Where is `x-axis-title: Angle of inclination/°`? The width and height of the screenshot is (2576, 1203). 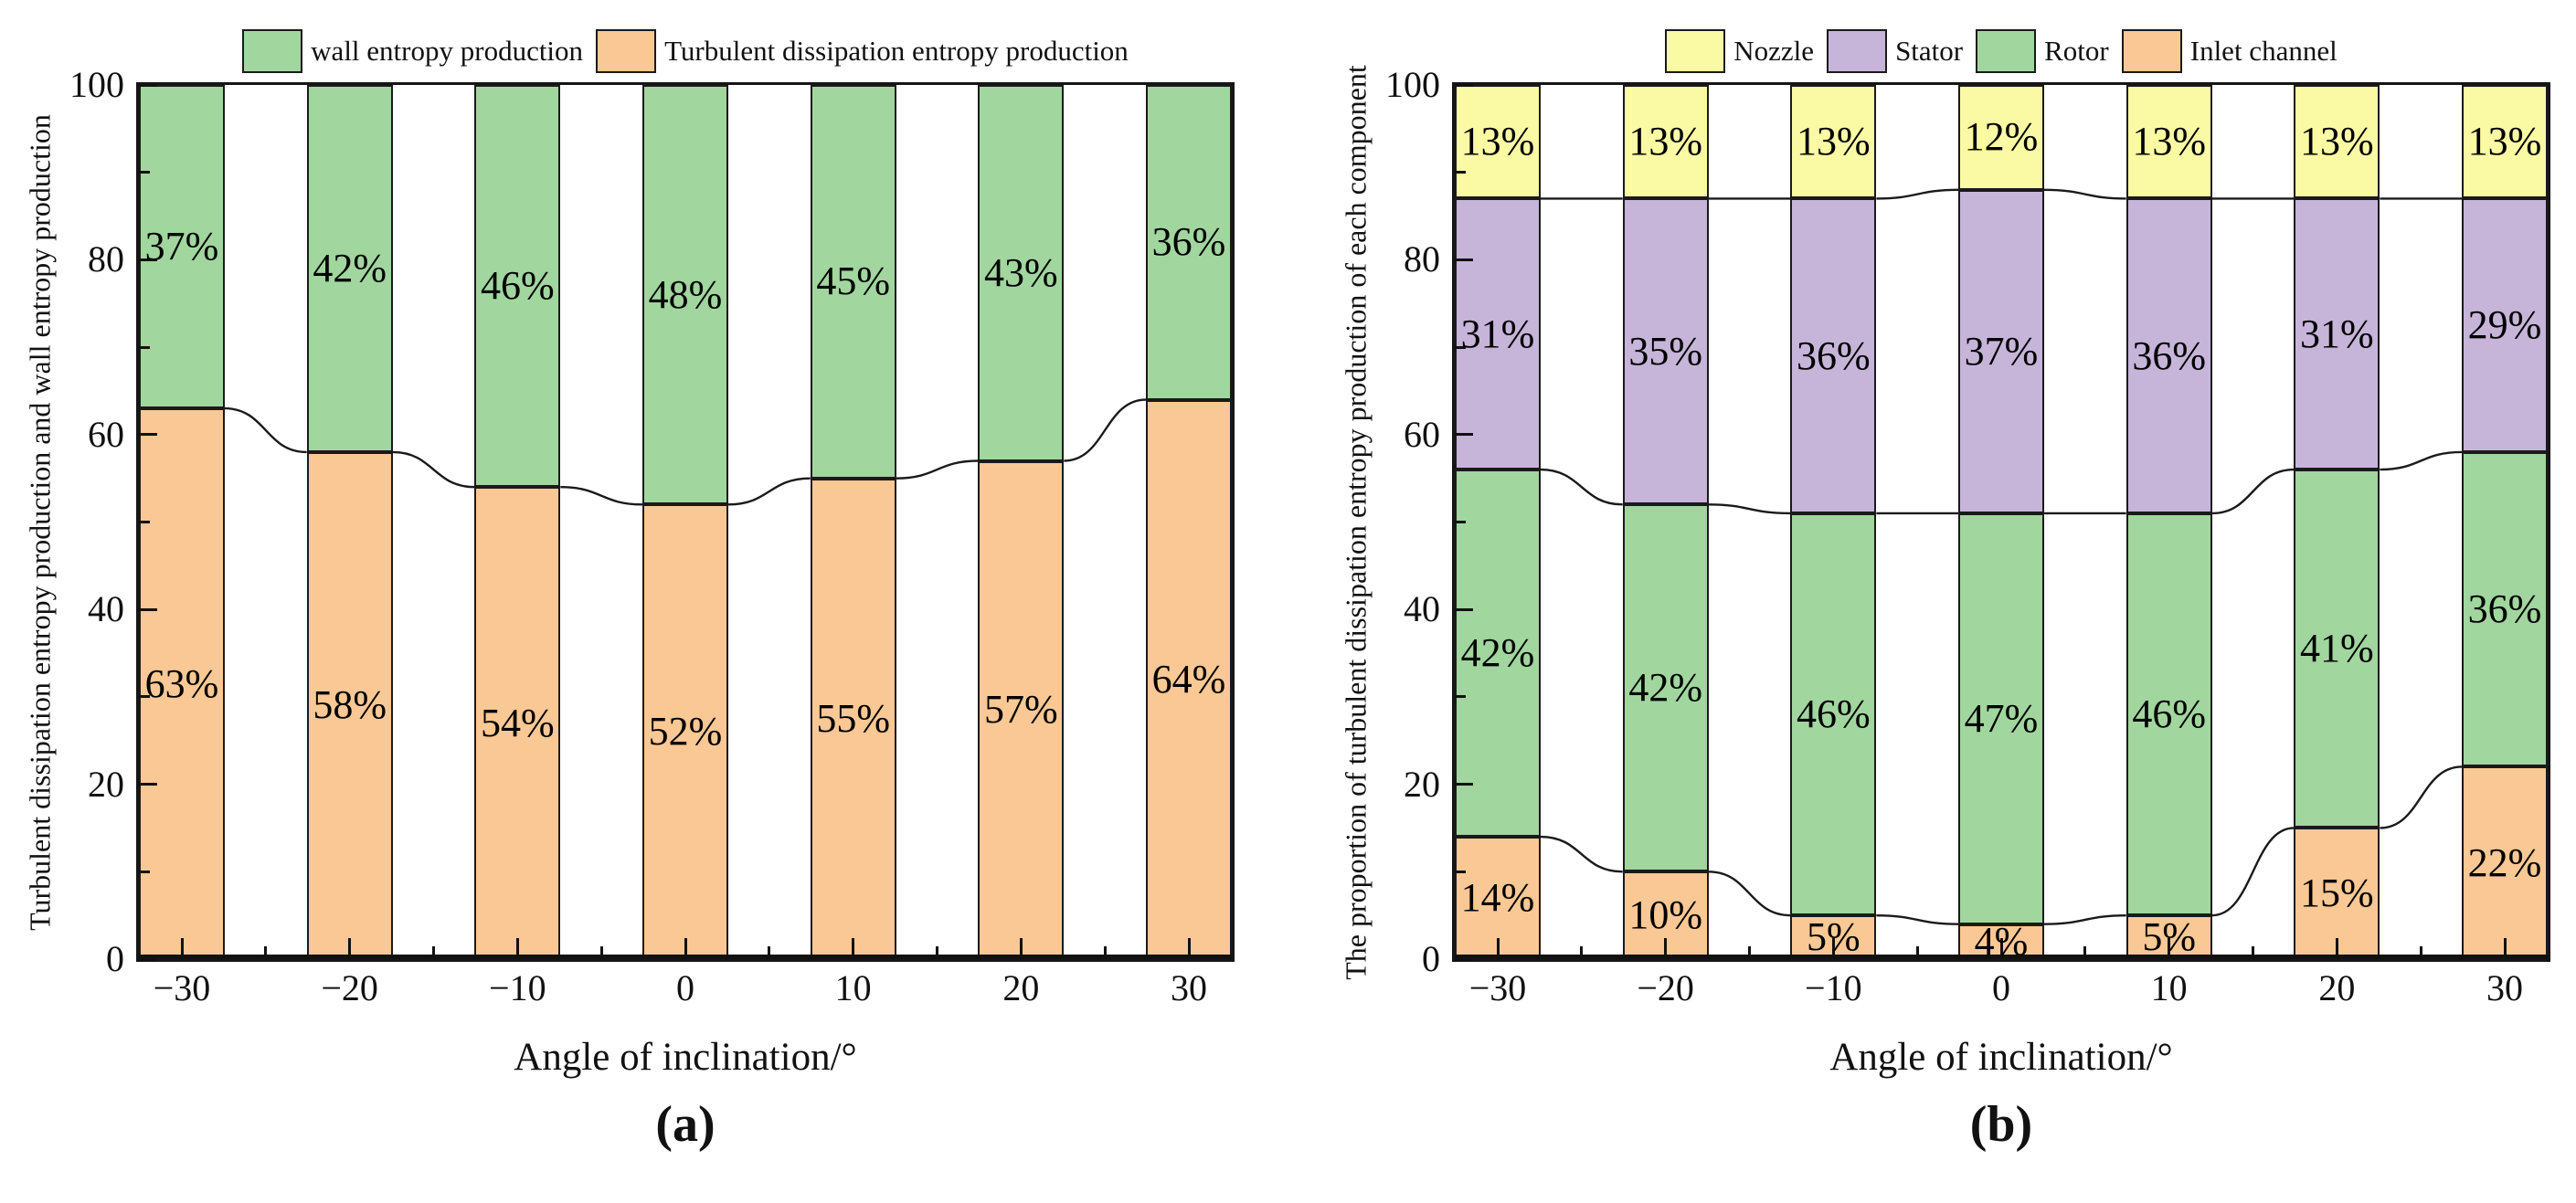
x-axis-title: Angle of inclination/° is located at coordinates (685, 1057).